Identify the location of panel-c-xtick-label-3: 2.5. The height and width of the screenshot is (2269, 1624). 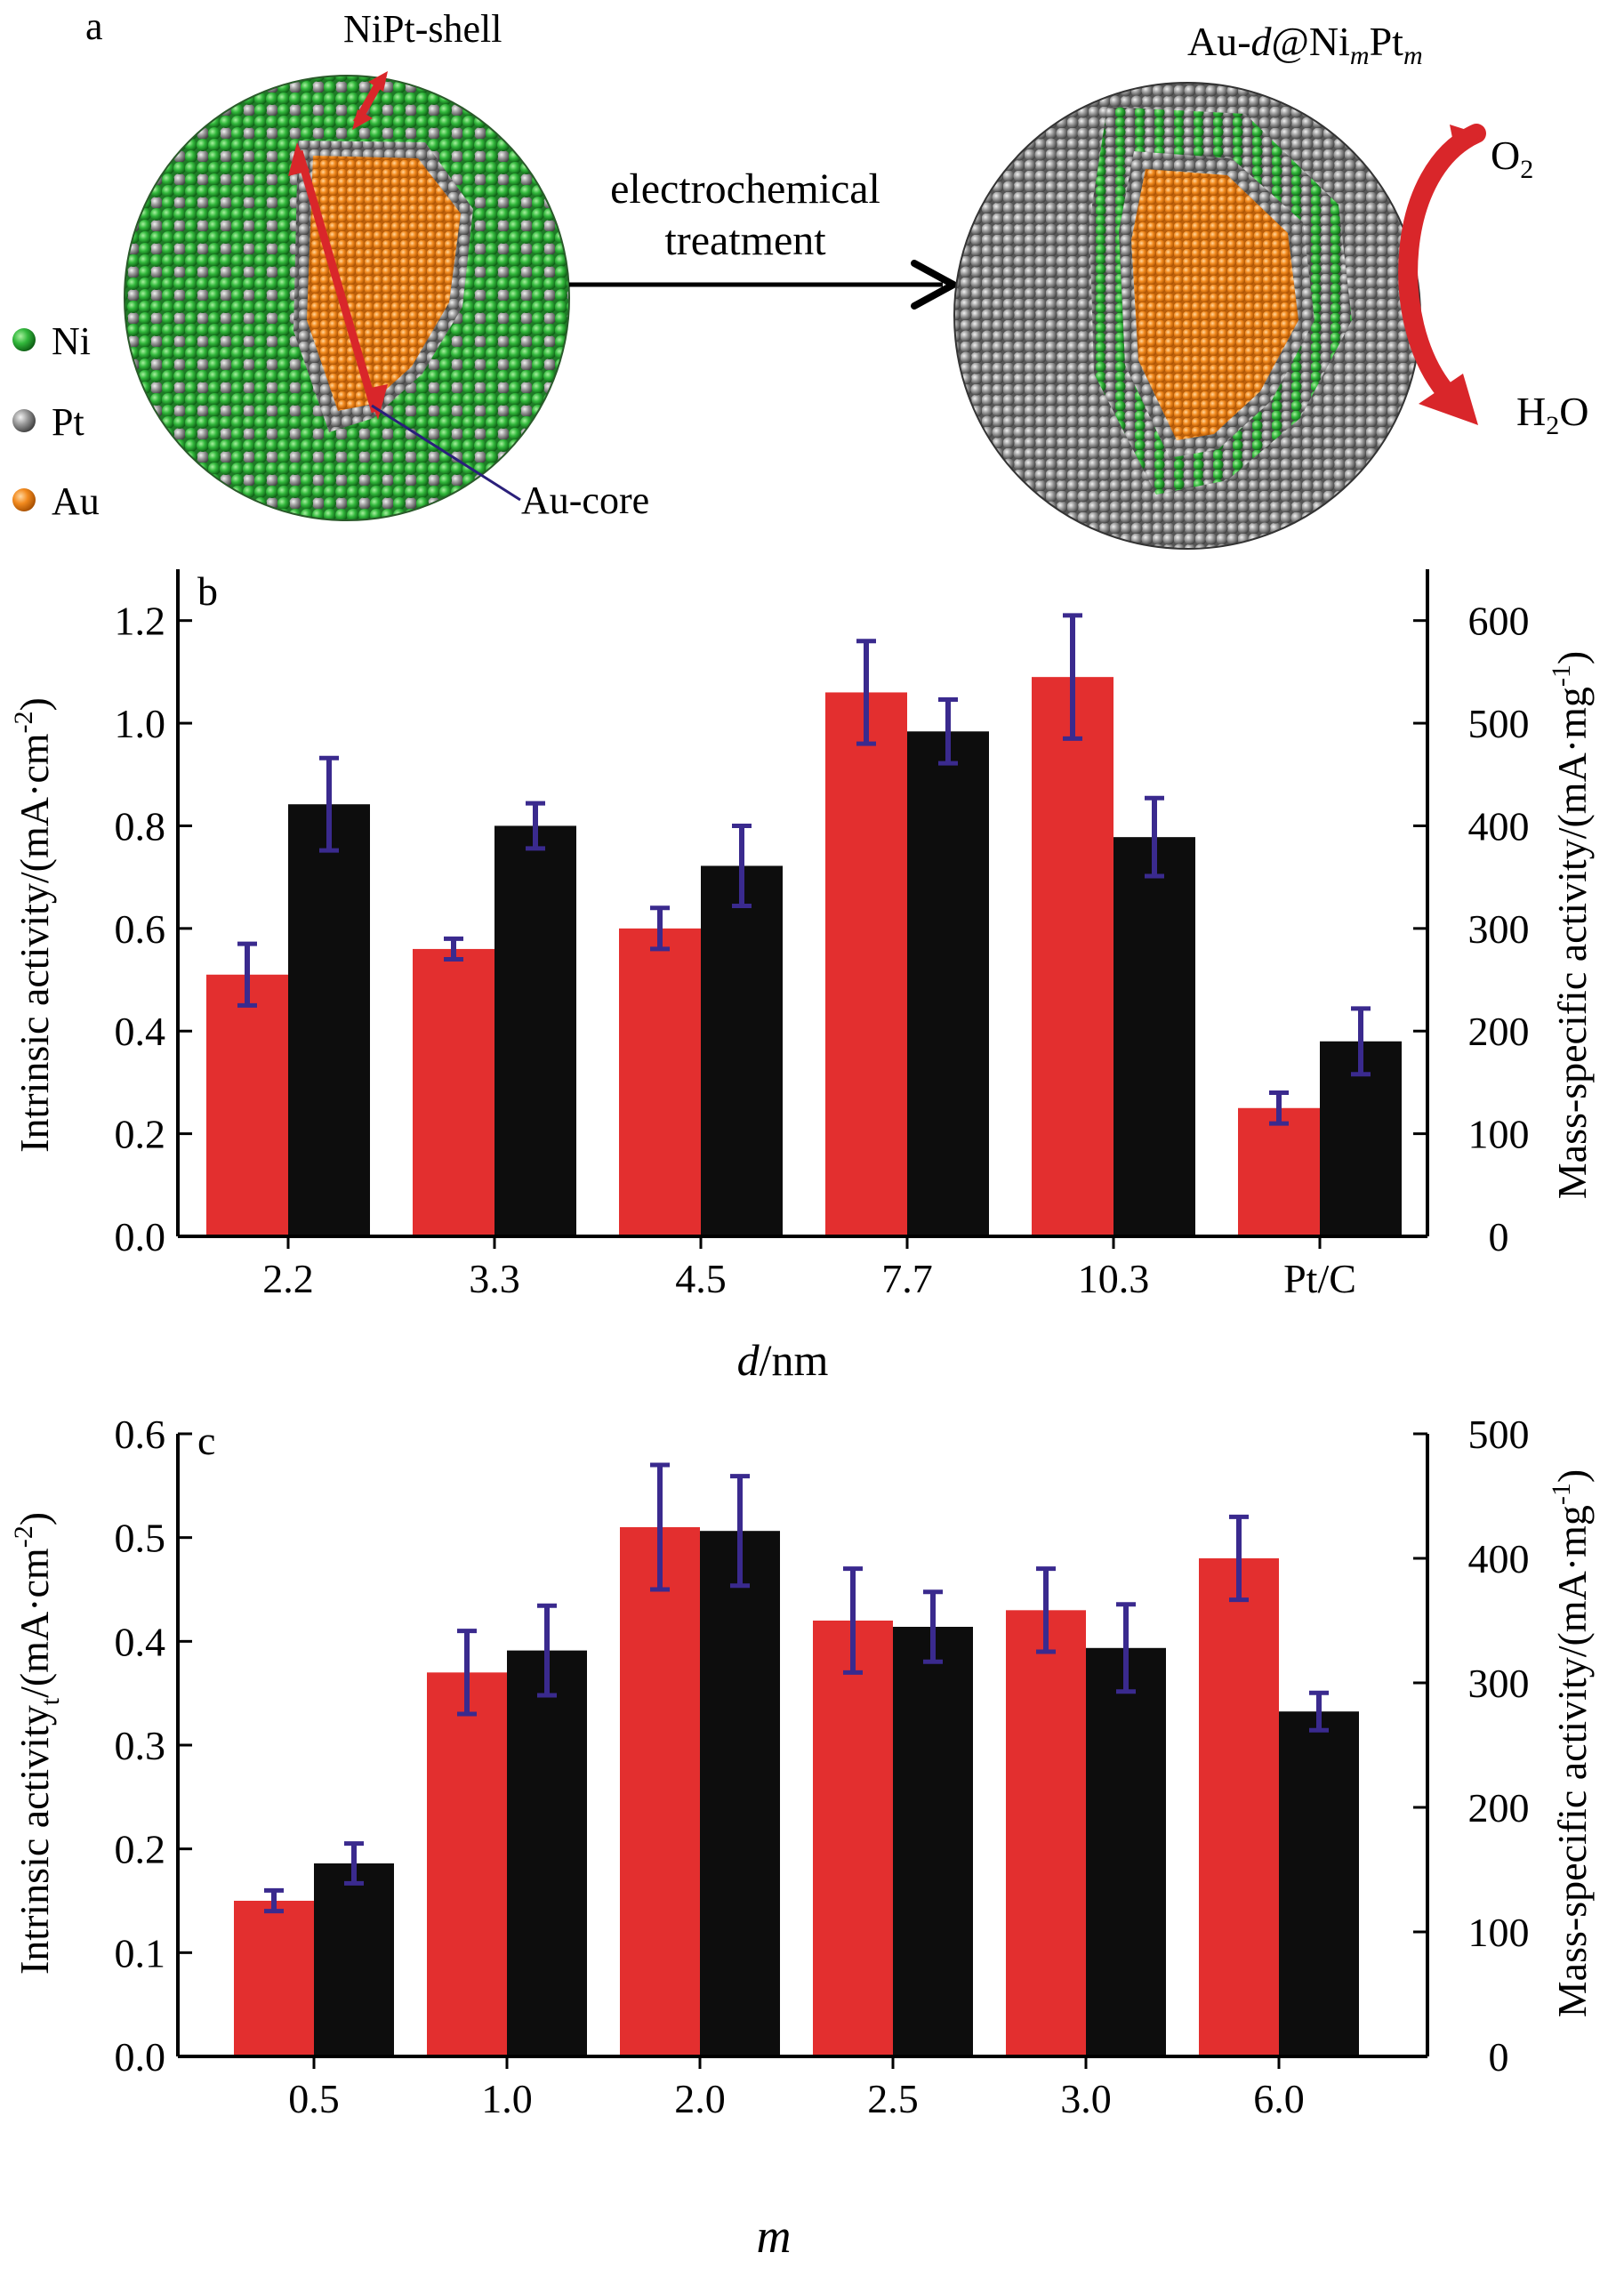
(893, 2098).